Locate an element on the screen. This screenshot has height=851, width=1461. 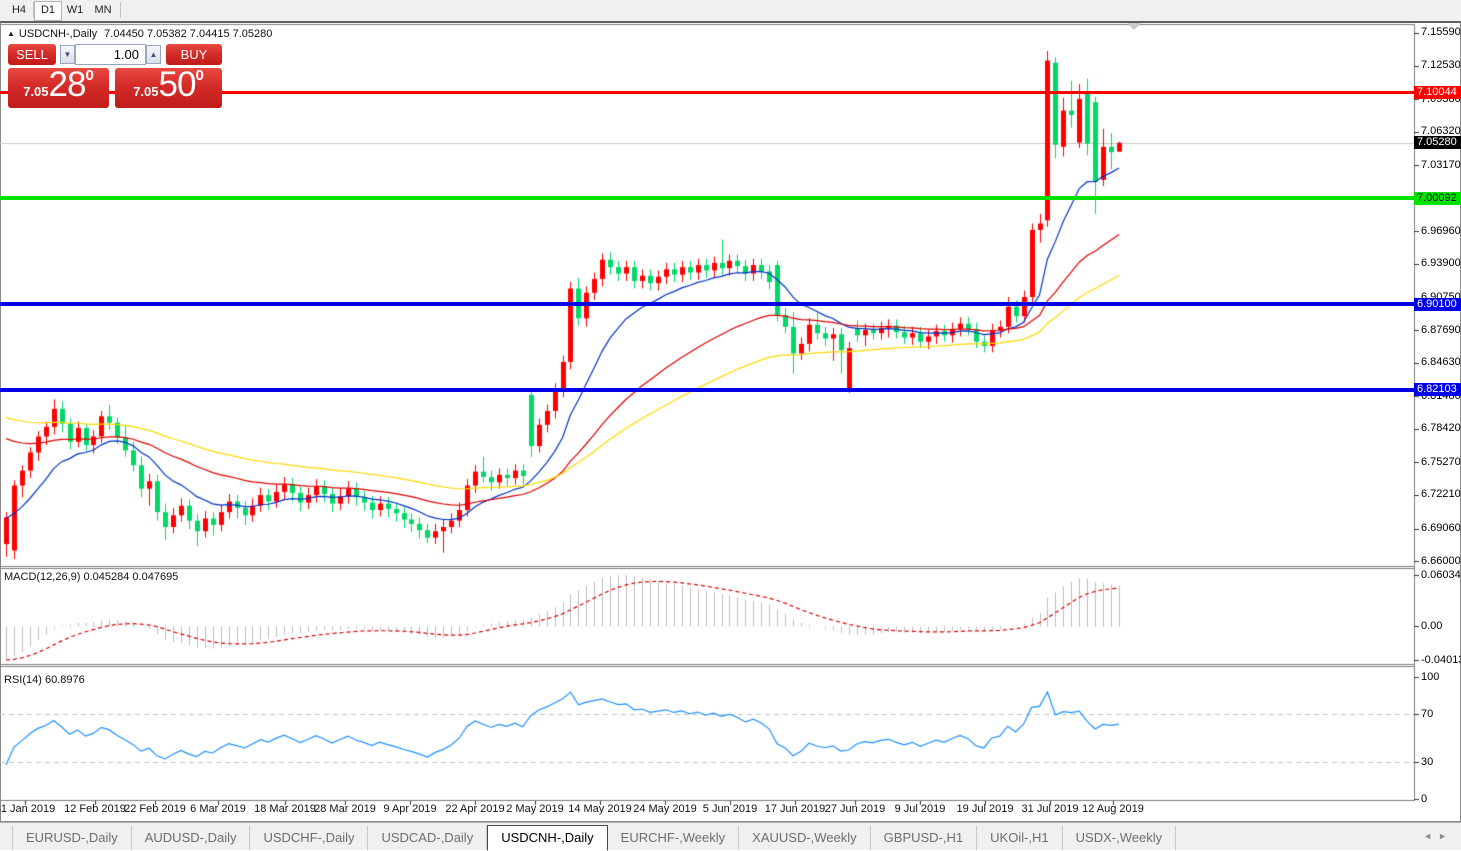
sell-price-big: 28 is located at coordinates (67, 84).